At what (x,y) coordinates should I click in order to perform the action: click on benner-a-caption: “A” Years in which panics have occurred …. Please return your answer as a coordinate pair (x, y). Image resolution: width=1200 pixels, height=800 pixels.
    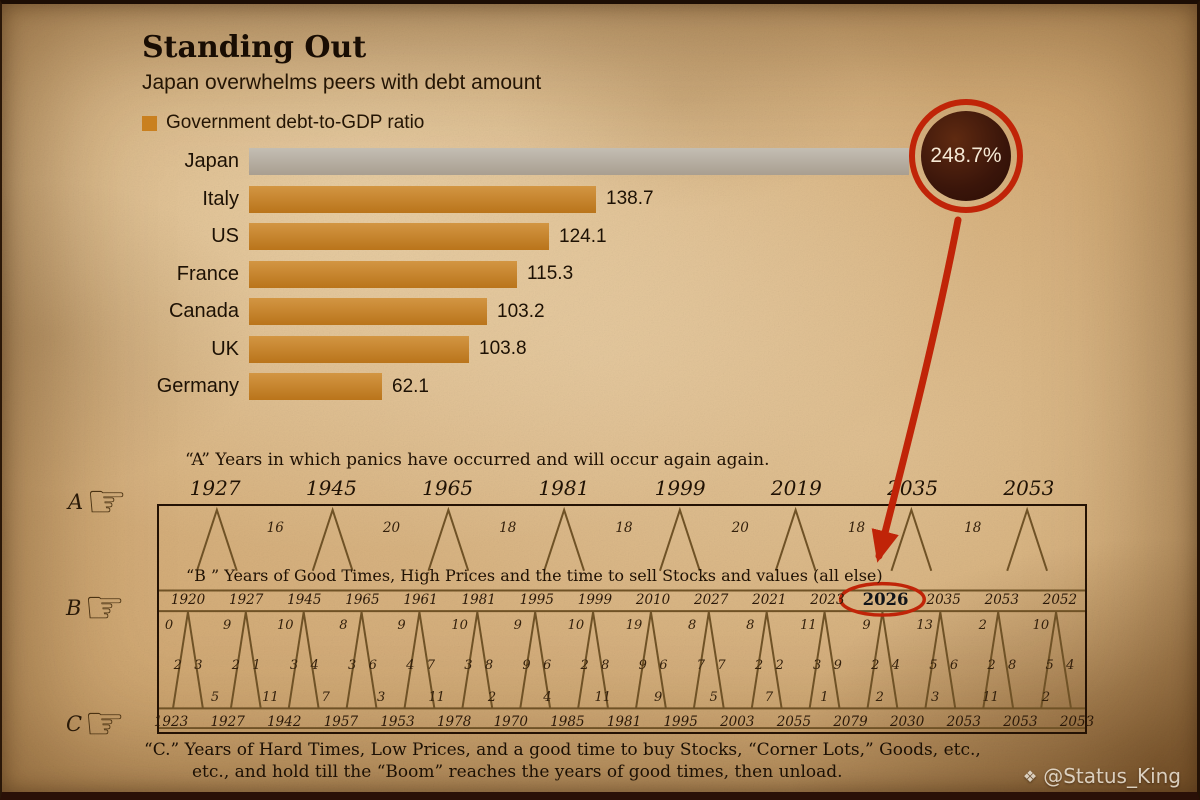
    Looking at the image, I should click on (477, 460).